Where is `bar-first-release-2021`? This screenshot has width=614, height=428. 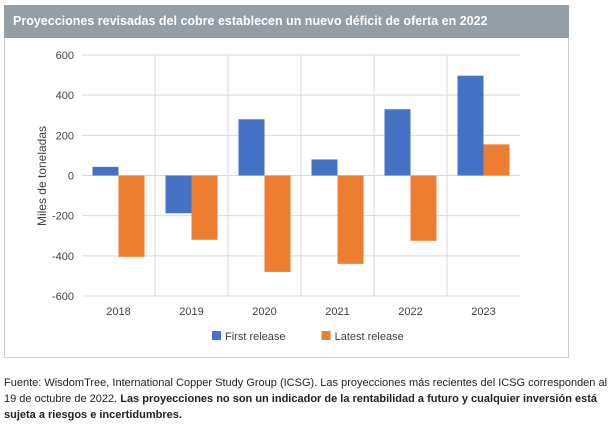
bar-first-release-2021 is located at coordinates (324, 167).